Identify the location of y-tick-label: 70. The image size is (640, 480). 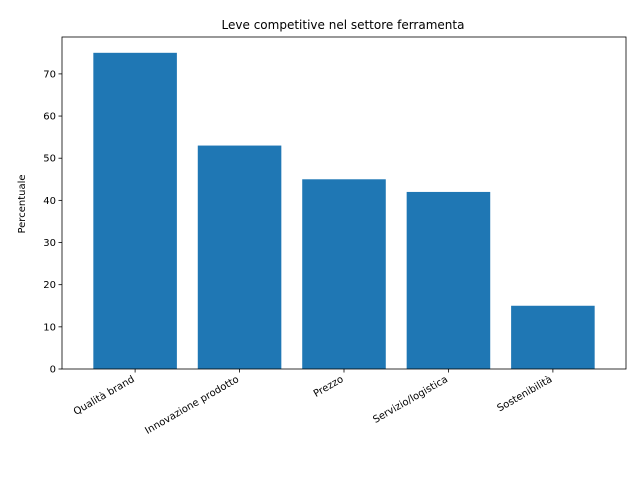
(49, 74).